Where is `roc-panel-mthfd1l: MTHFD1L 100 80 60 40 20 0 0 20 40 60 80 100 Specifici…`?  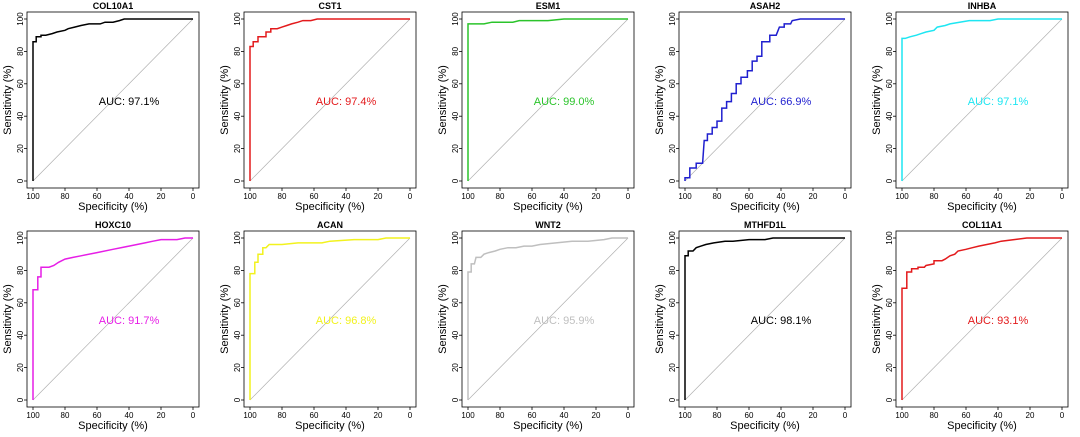
roc-panel-mthfd1l: MTHFD1L 100 80 60 40 20 0 0 20 40 60 80 100 Specifici… is located at coordinates (760, 328).